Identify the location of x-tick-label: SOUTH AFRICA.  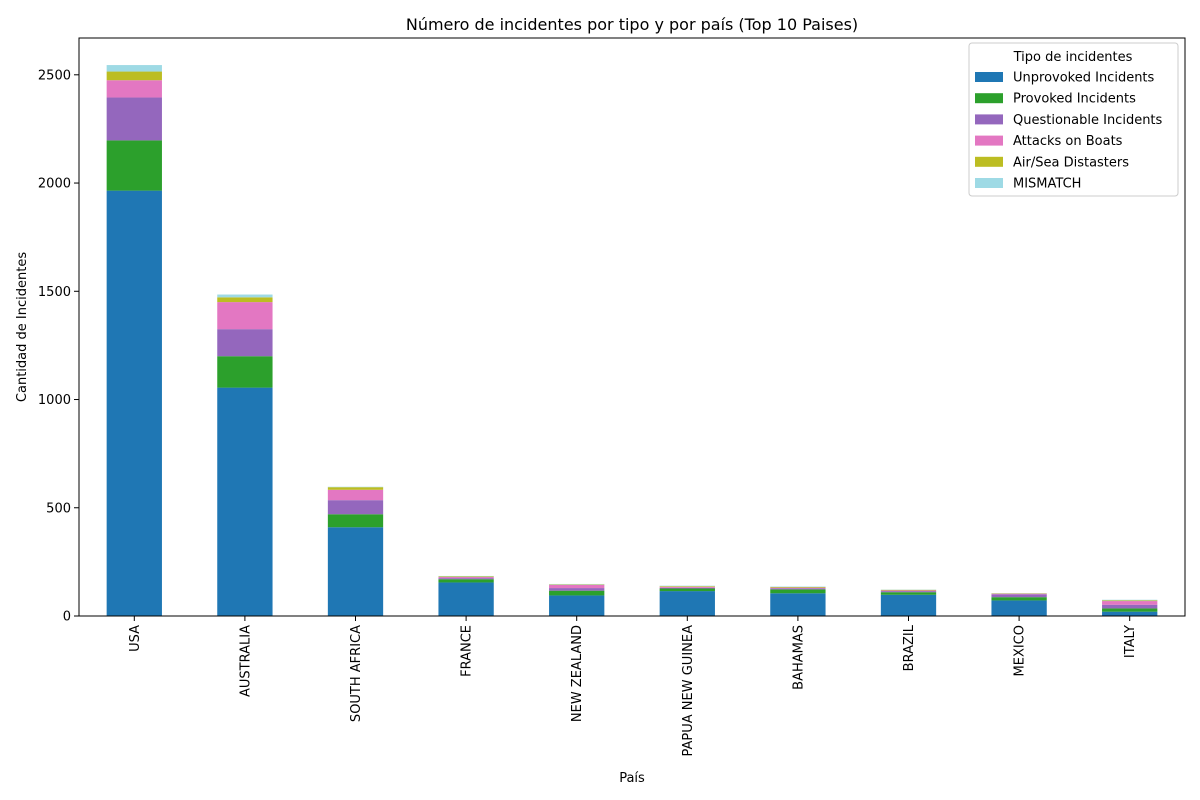
(356, 673).